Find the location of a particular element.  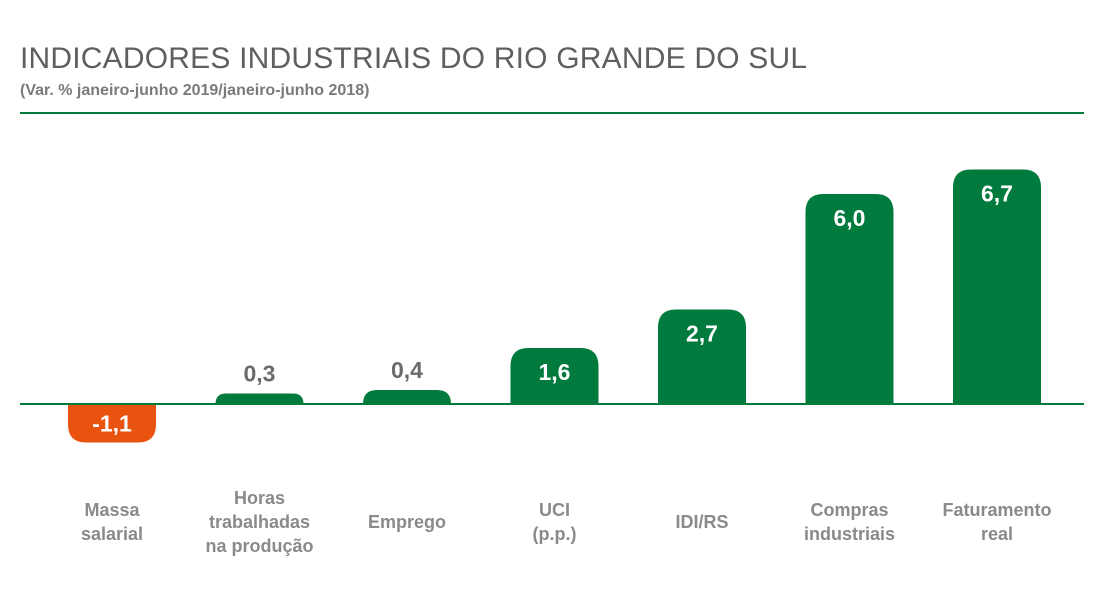

value-label-5: 6,0 is located at coordinates (850, 218).